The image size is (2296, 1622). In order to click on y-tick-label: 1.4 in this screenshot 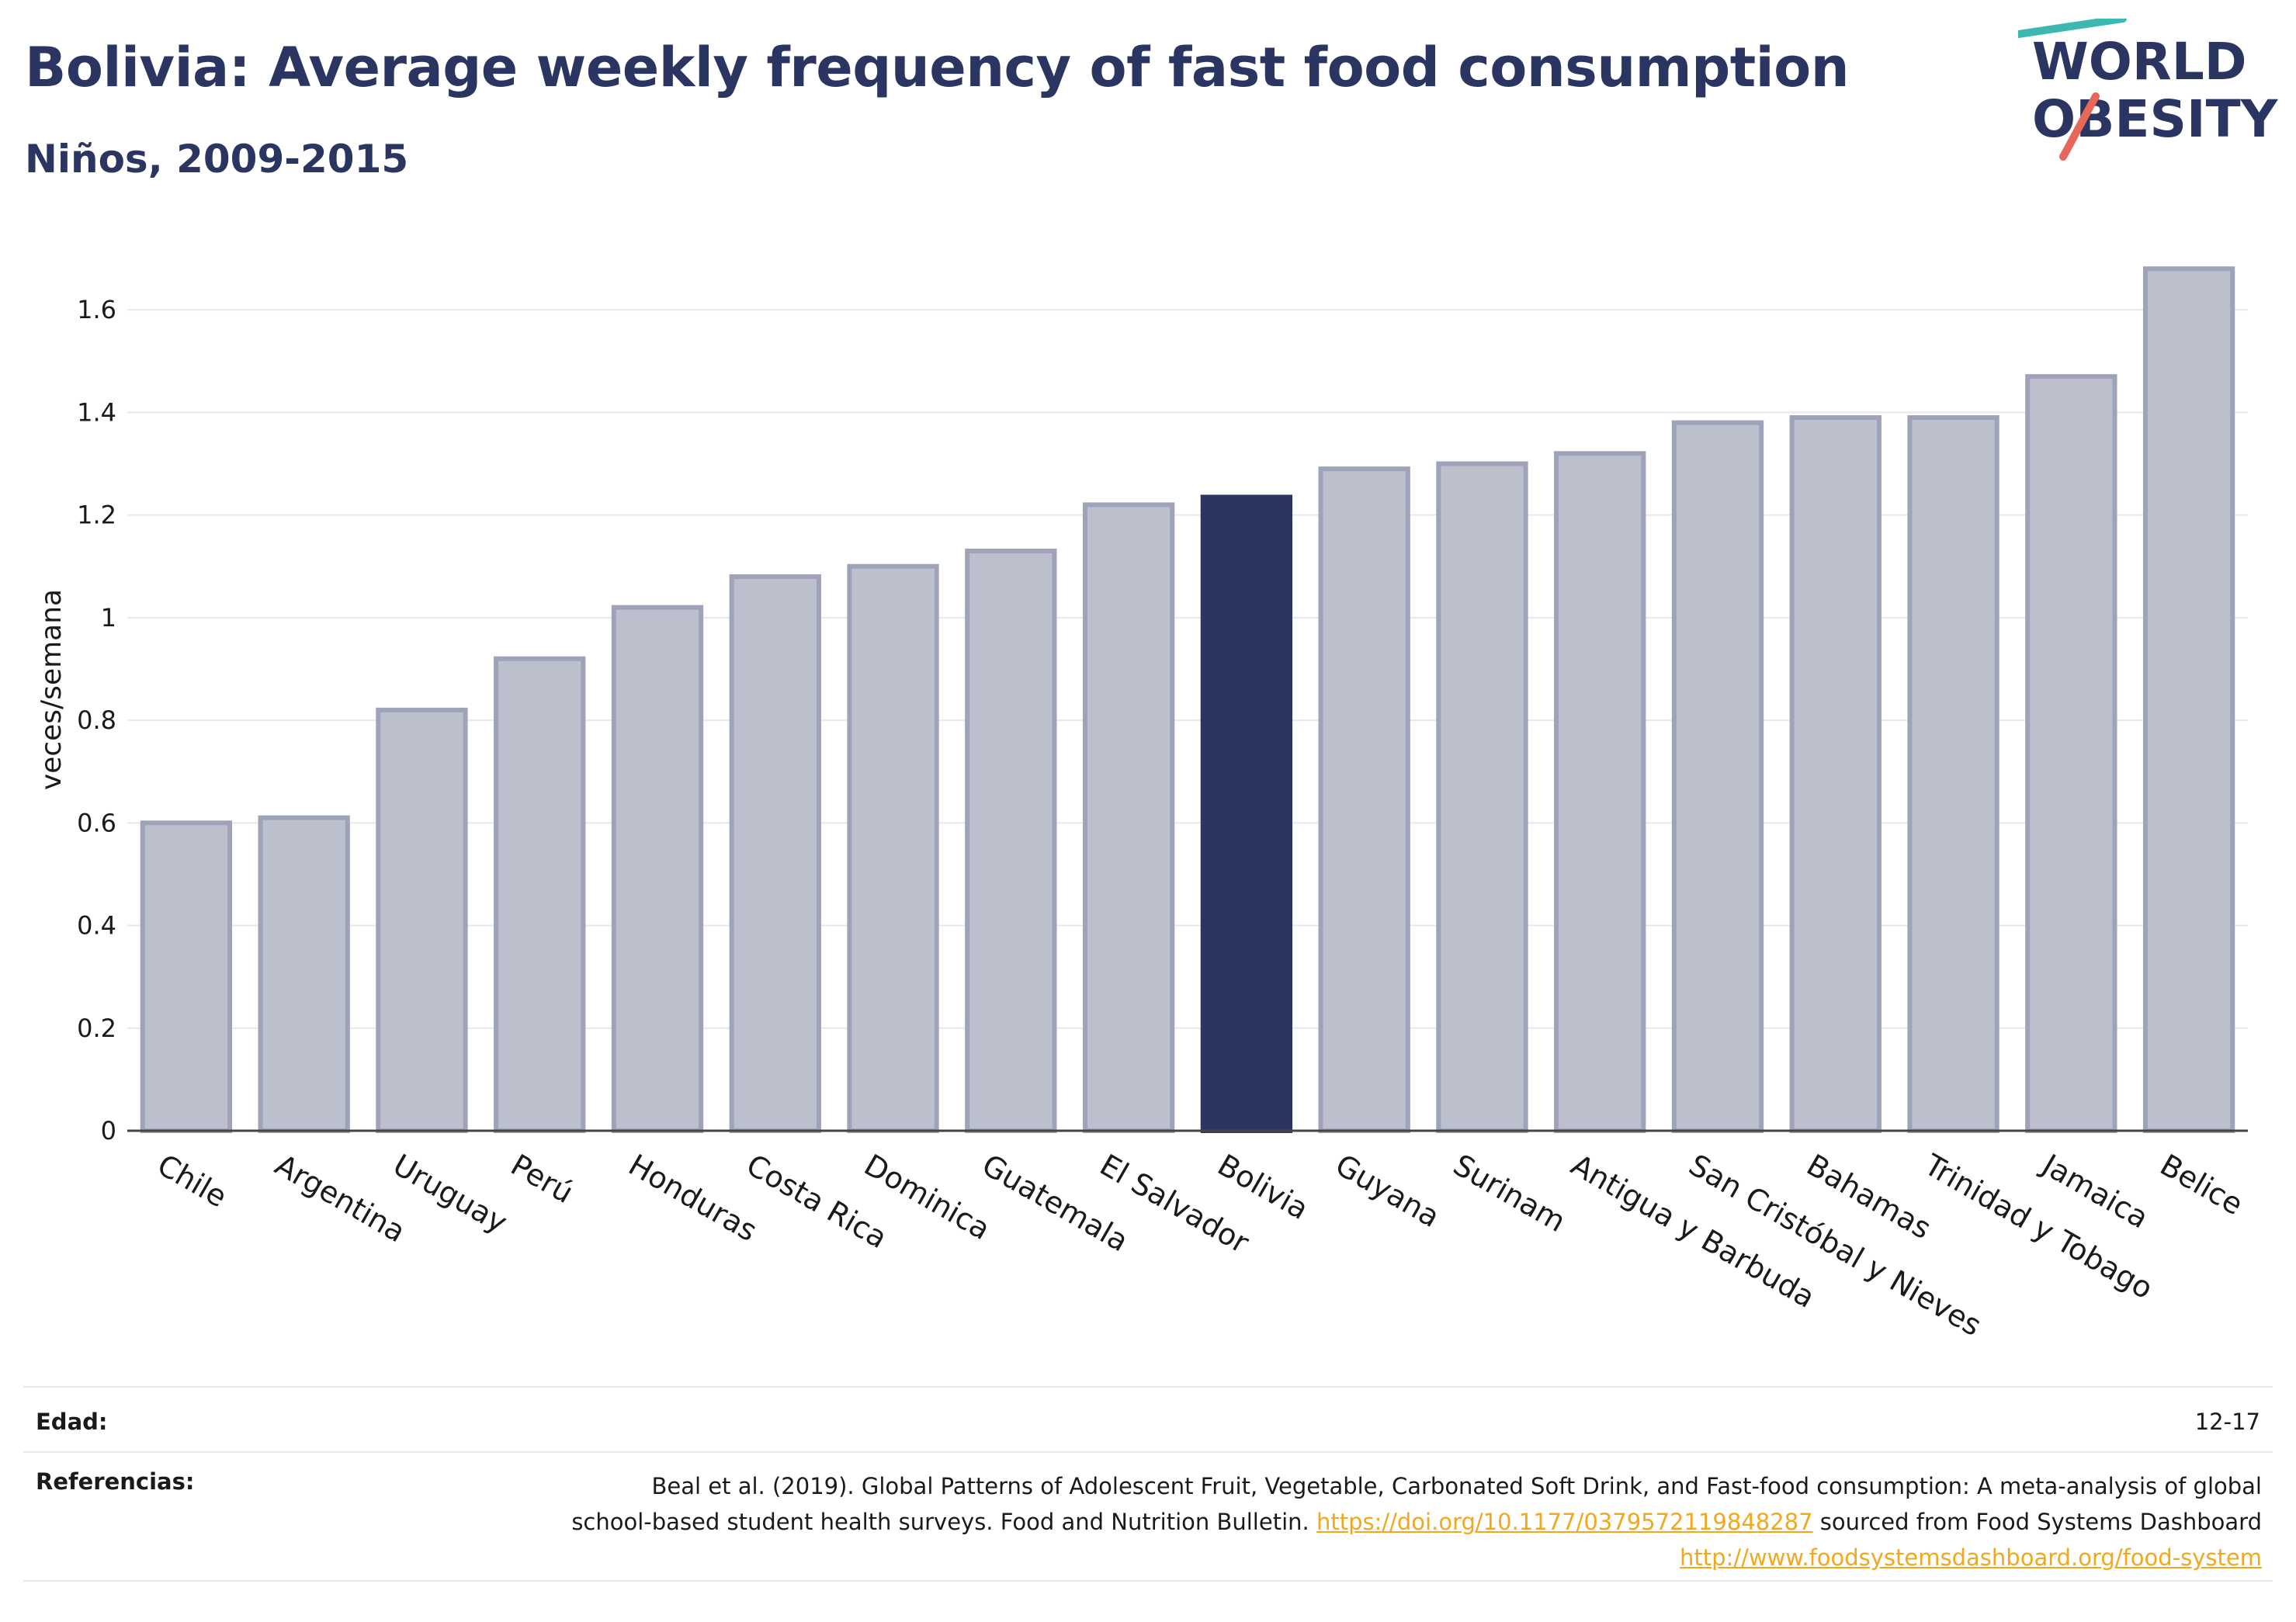, I will do `click(96, 412)`.